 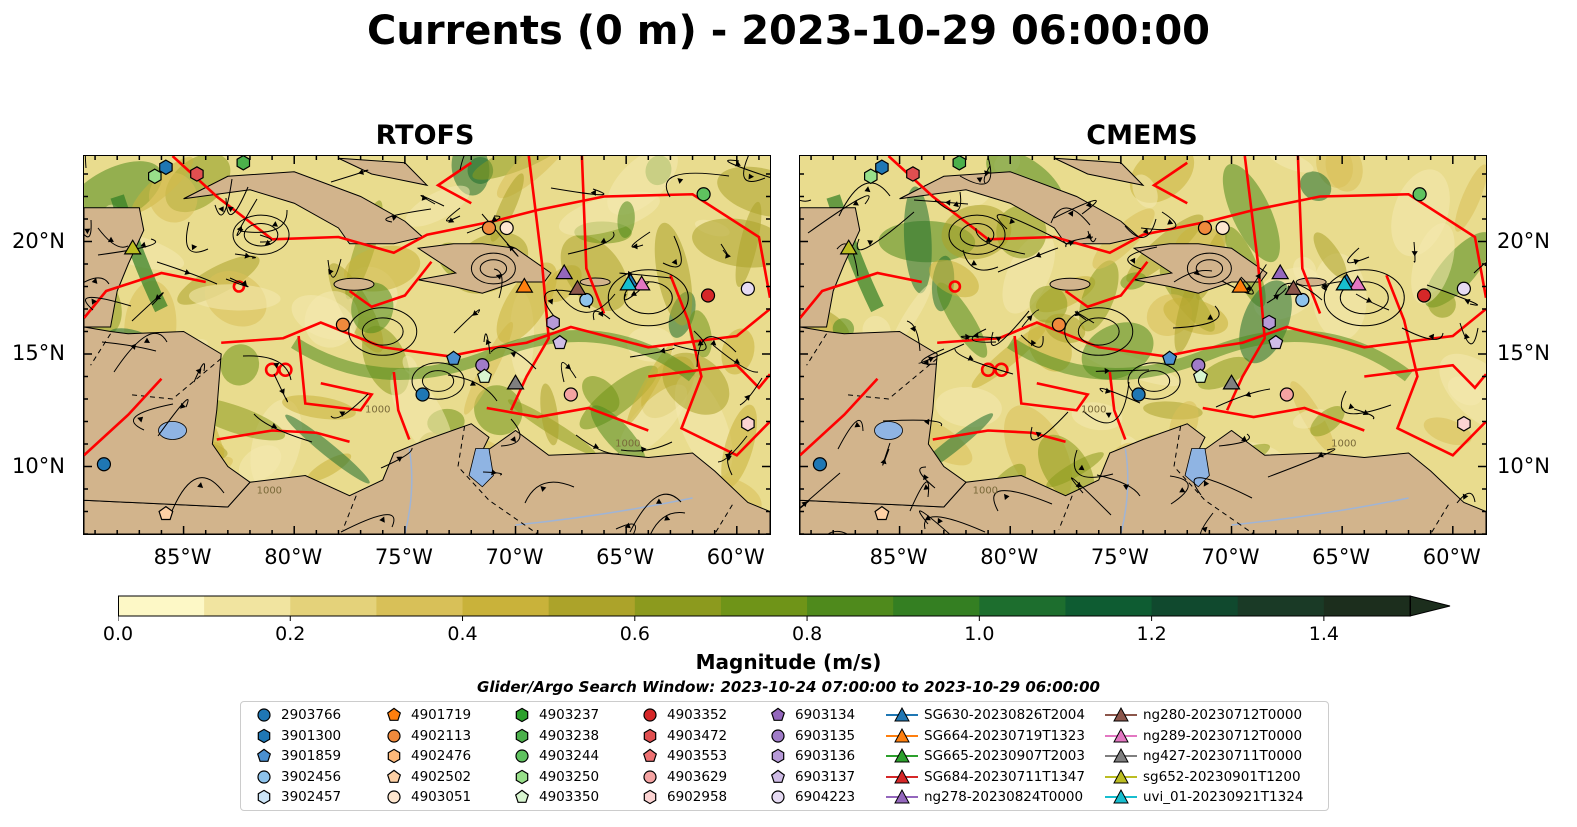 I want to click on legend-item: 4903629, so click(x=683, y=777).